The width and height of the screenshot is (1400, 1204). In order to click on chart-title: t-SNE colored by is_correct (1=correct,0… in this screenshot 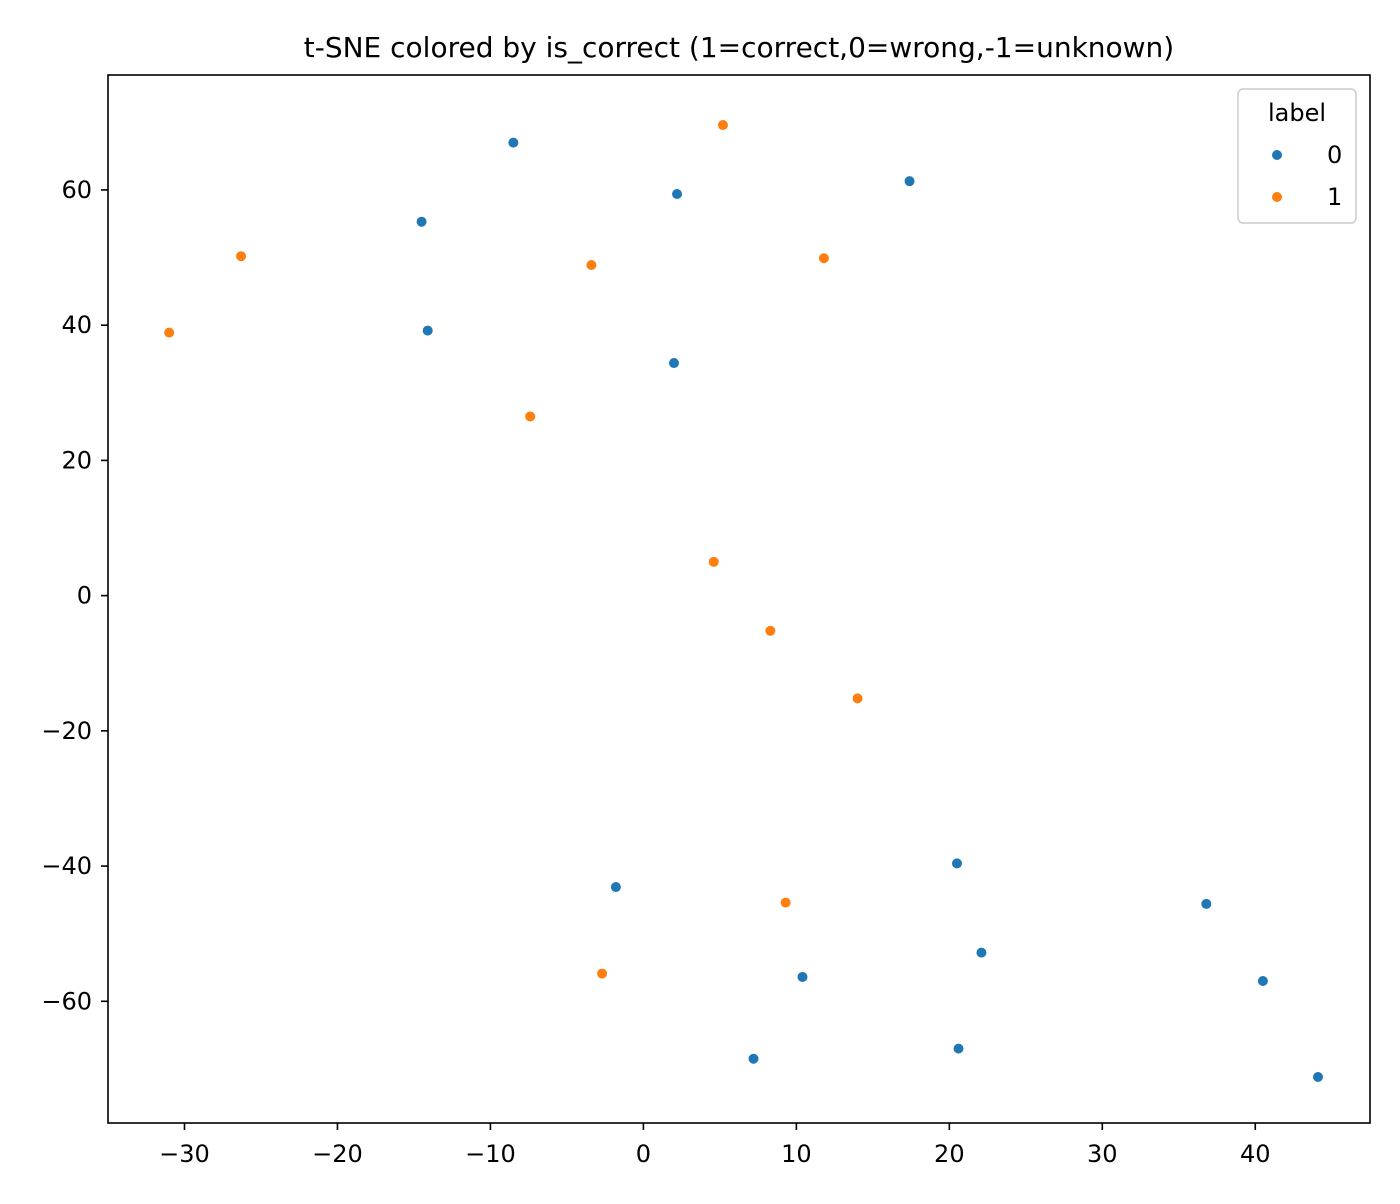, I will do `click(739, 47)`.